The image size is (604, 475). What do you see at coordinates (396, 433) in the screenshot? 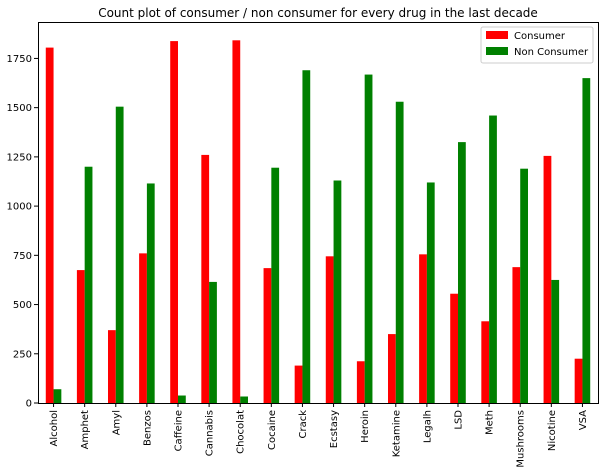
I see `x-tick-label-ketamine: Ketamine` at bounding box center [396, 433].